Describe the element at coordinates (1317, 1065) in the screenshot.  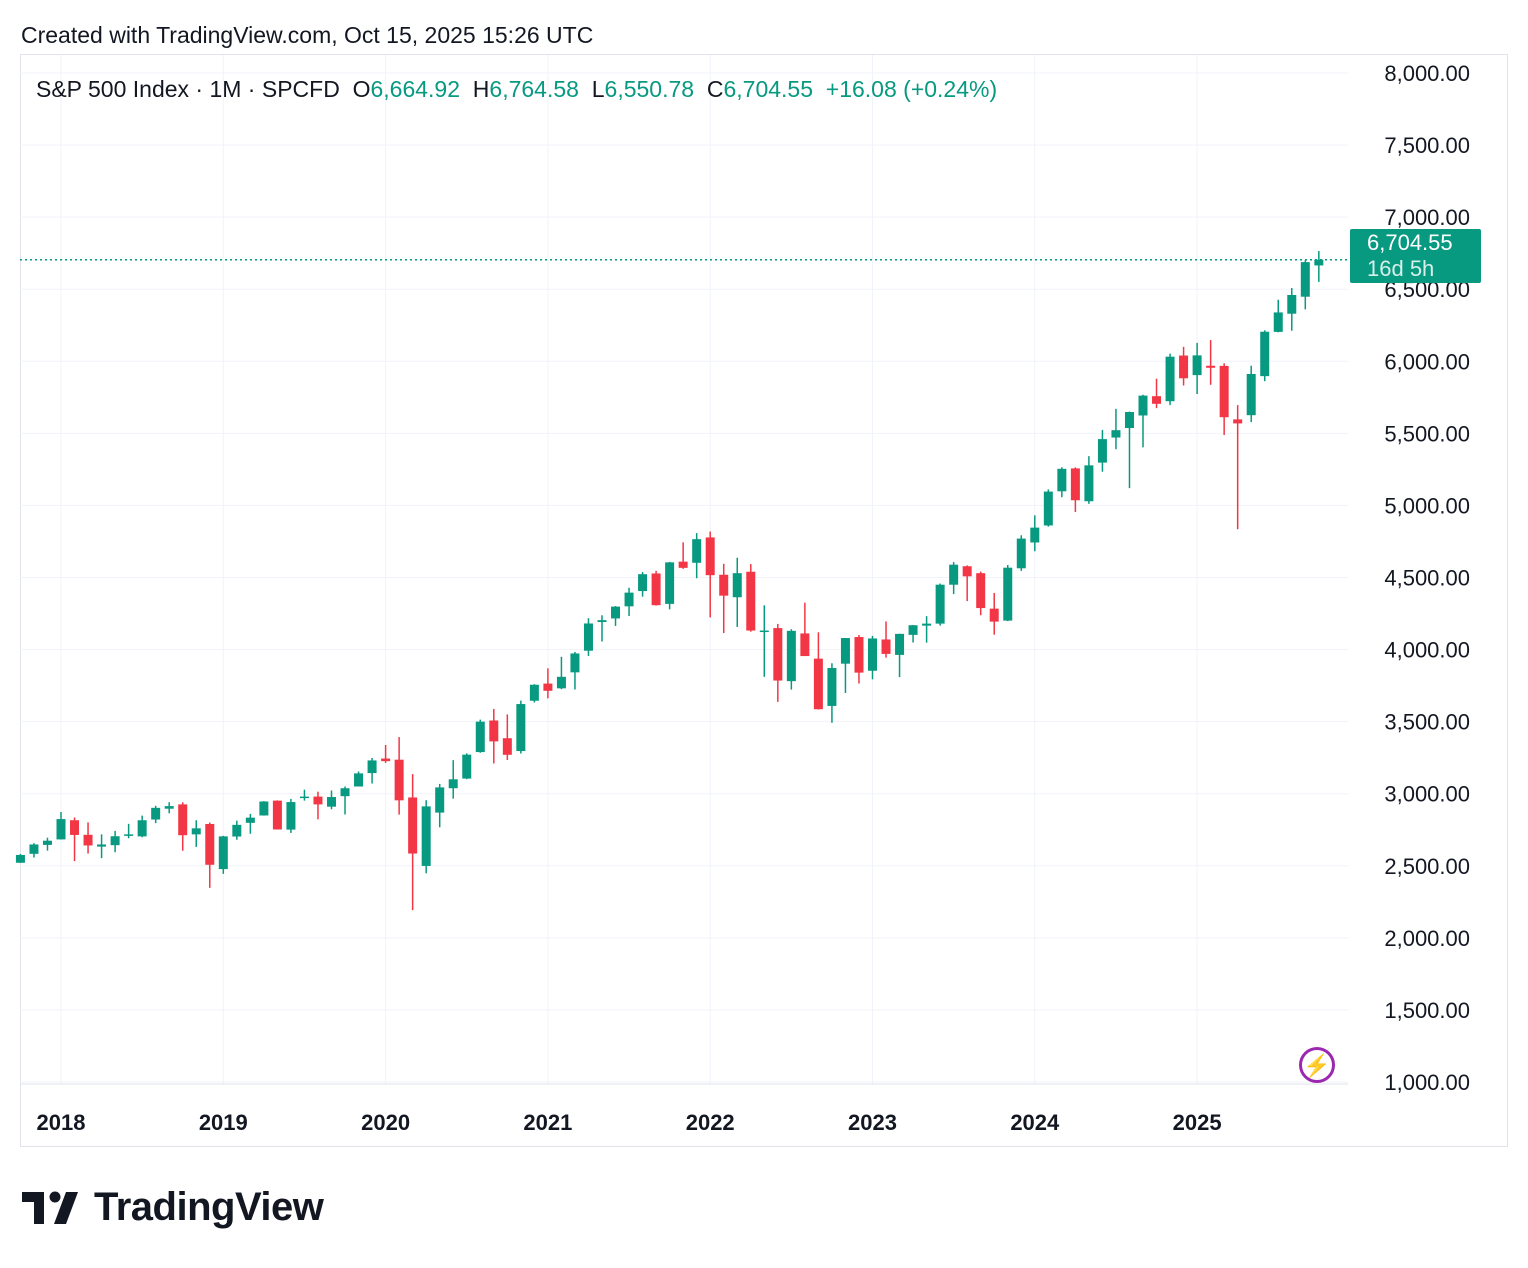
I see `lightning-icon: ⚡` at that location.